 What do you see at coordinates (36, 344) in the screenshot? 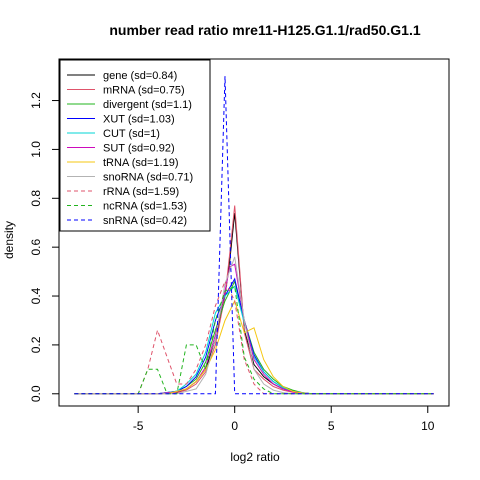
I see `y-tick-label: 0.2` at bounding box center [36, 344].